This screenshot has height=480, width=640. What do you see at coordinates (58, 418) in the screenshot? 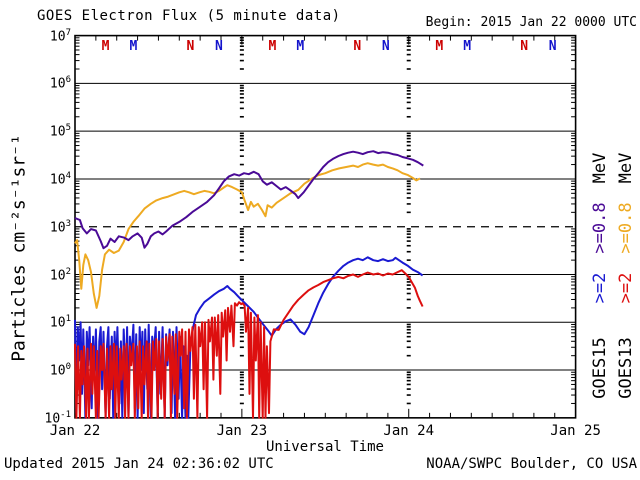
I see `y-tick-label-10e-1: 10⁻¹` at bounding box center [58, 418].